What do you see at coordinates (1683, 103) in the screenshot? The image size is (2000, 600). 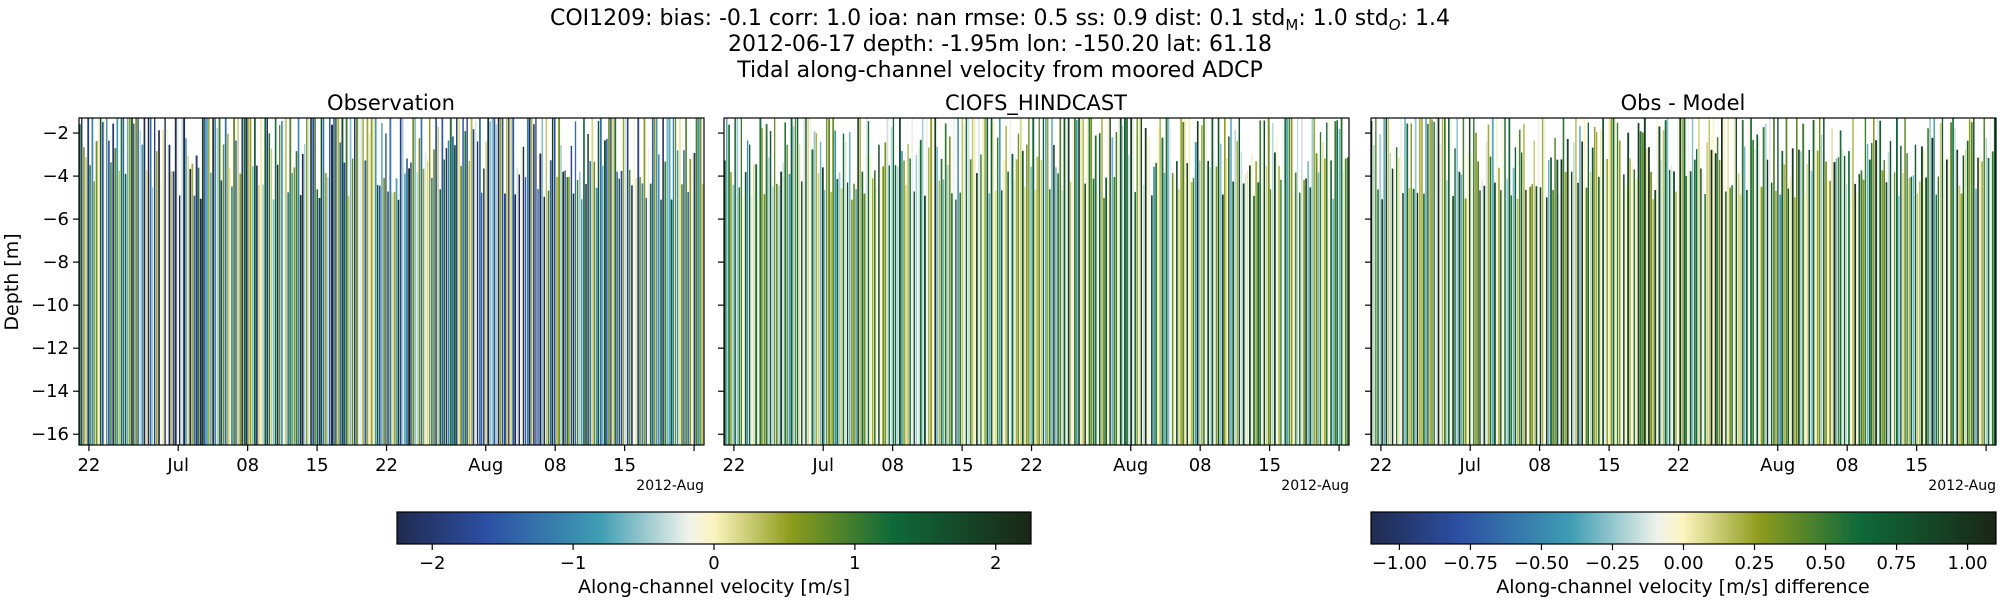 I see `panel-title: Obs - Model` at bounding box center [1683, 103].